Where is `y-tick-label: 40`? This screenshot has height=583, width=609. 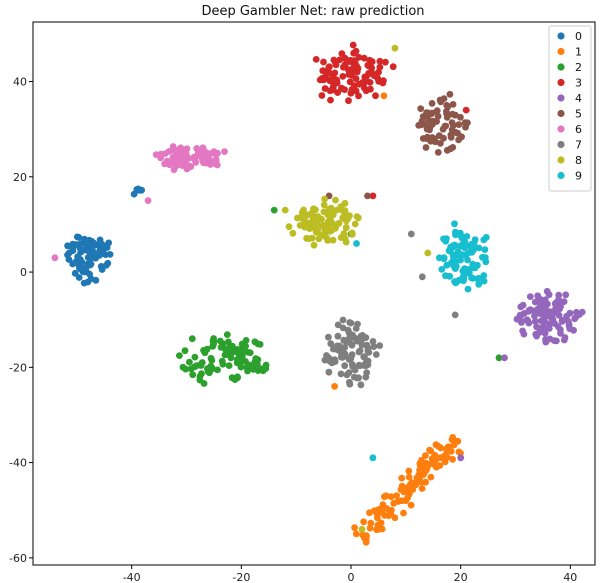 y-tick-label: 40 is located at coordinates (20, 82).